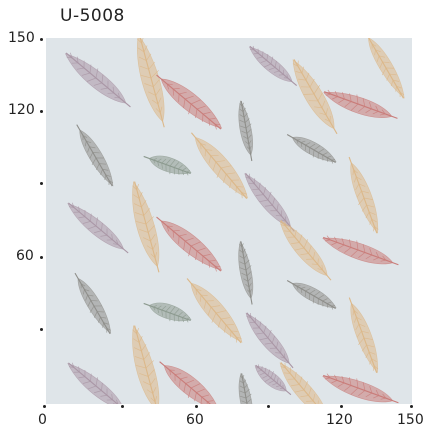 This screenshot has width=430, height=434. I want to click on x-tick-120: 120, so click(339, 420).